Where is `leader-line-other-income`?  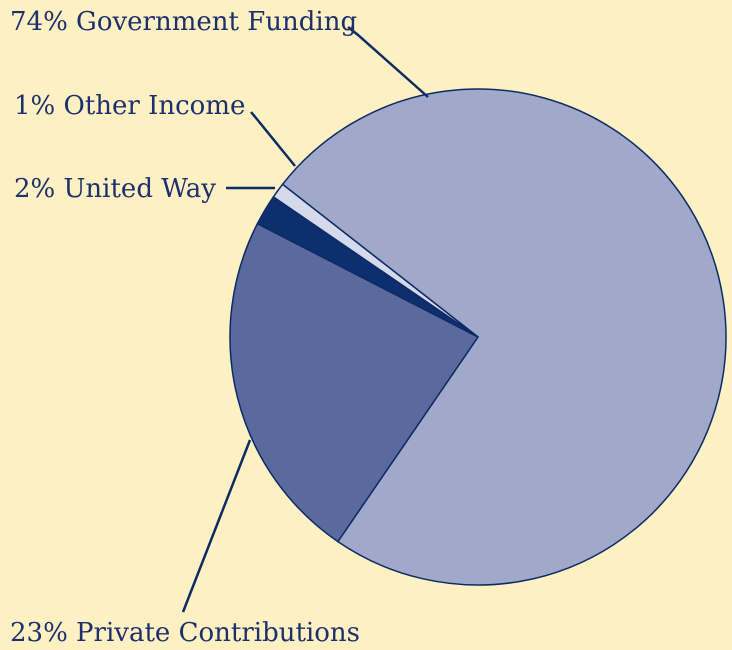
leader-line-other-income is located at coordinates (273, 139).